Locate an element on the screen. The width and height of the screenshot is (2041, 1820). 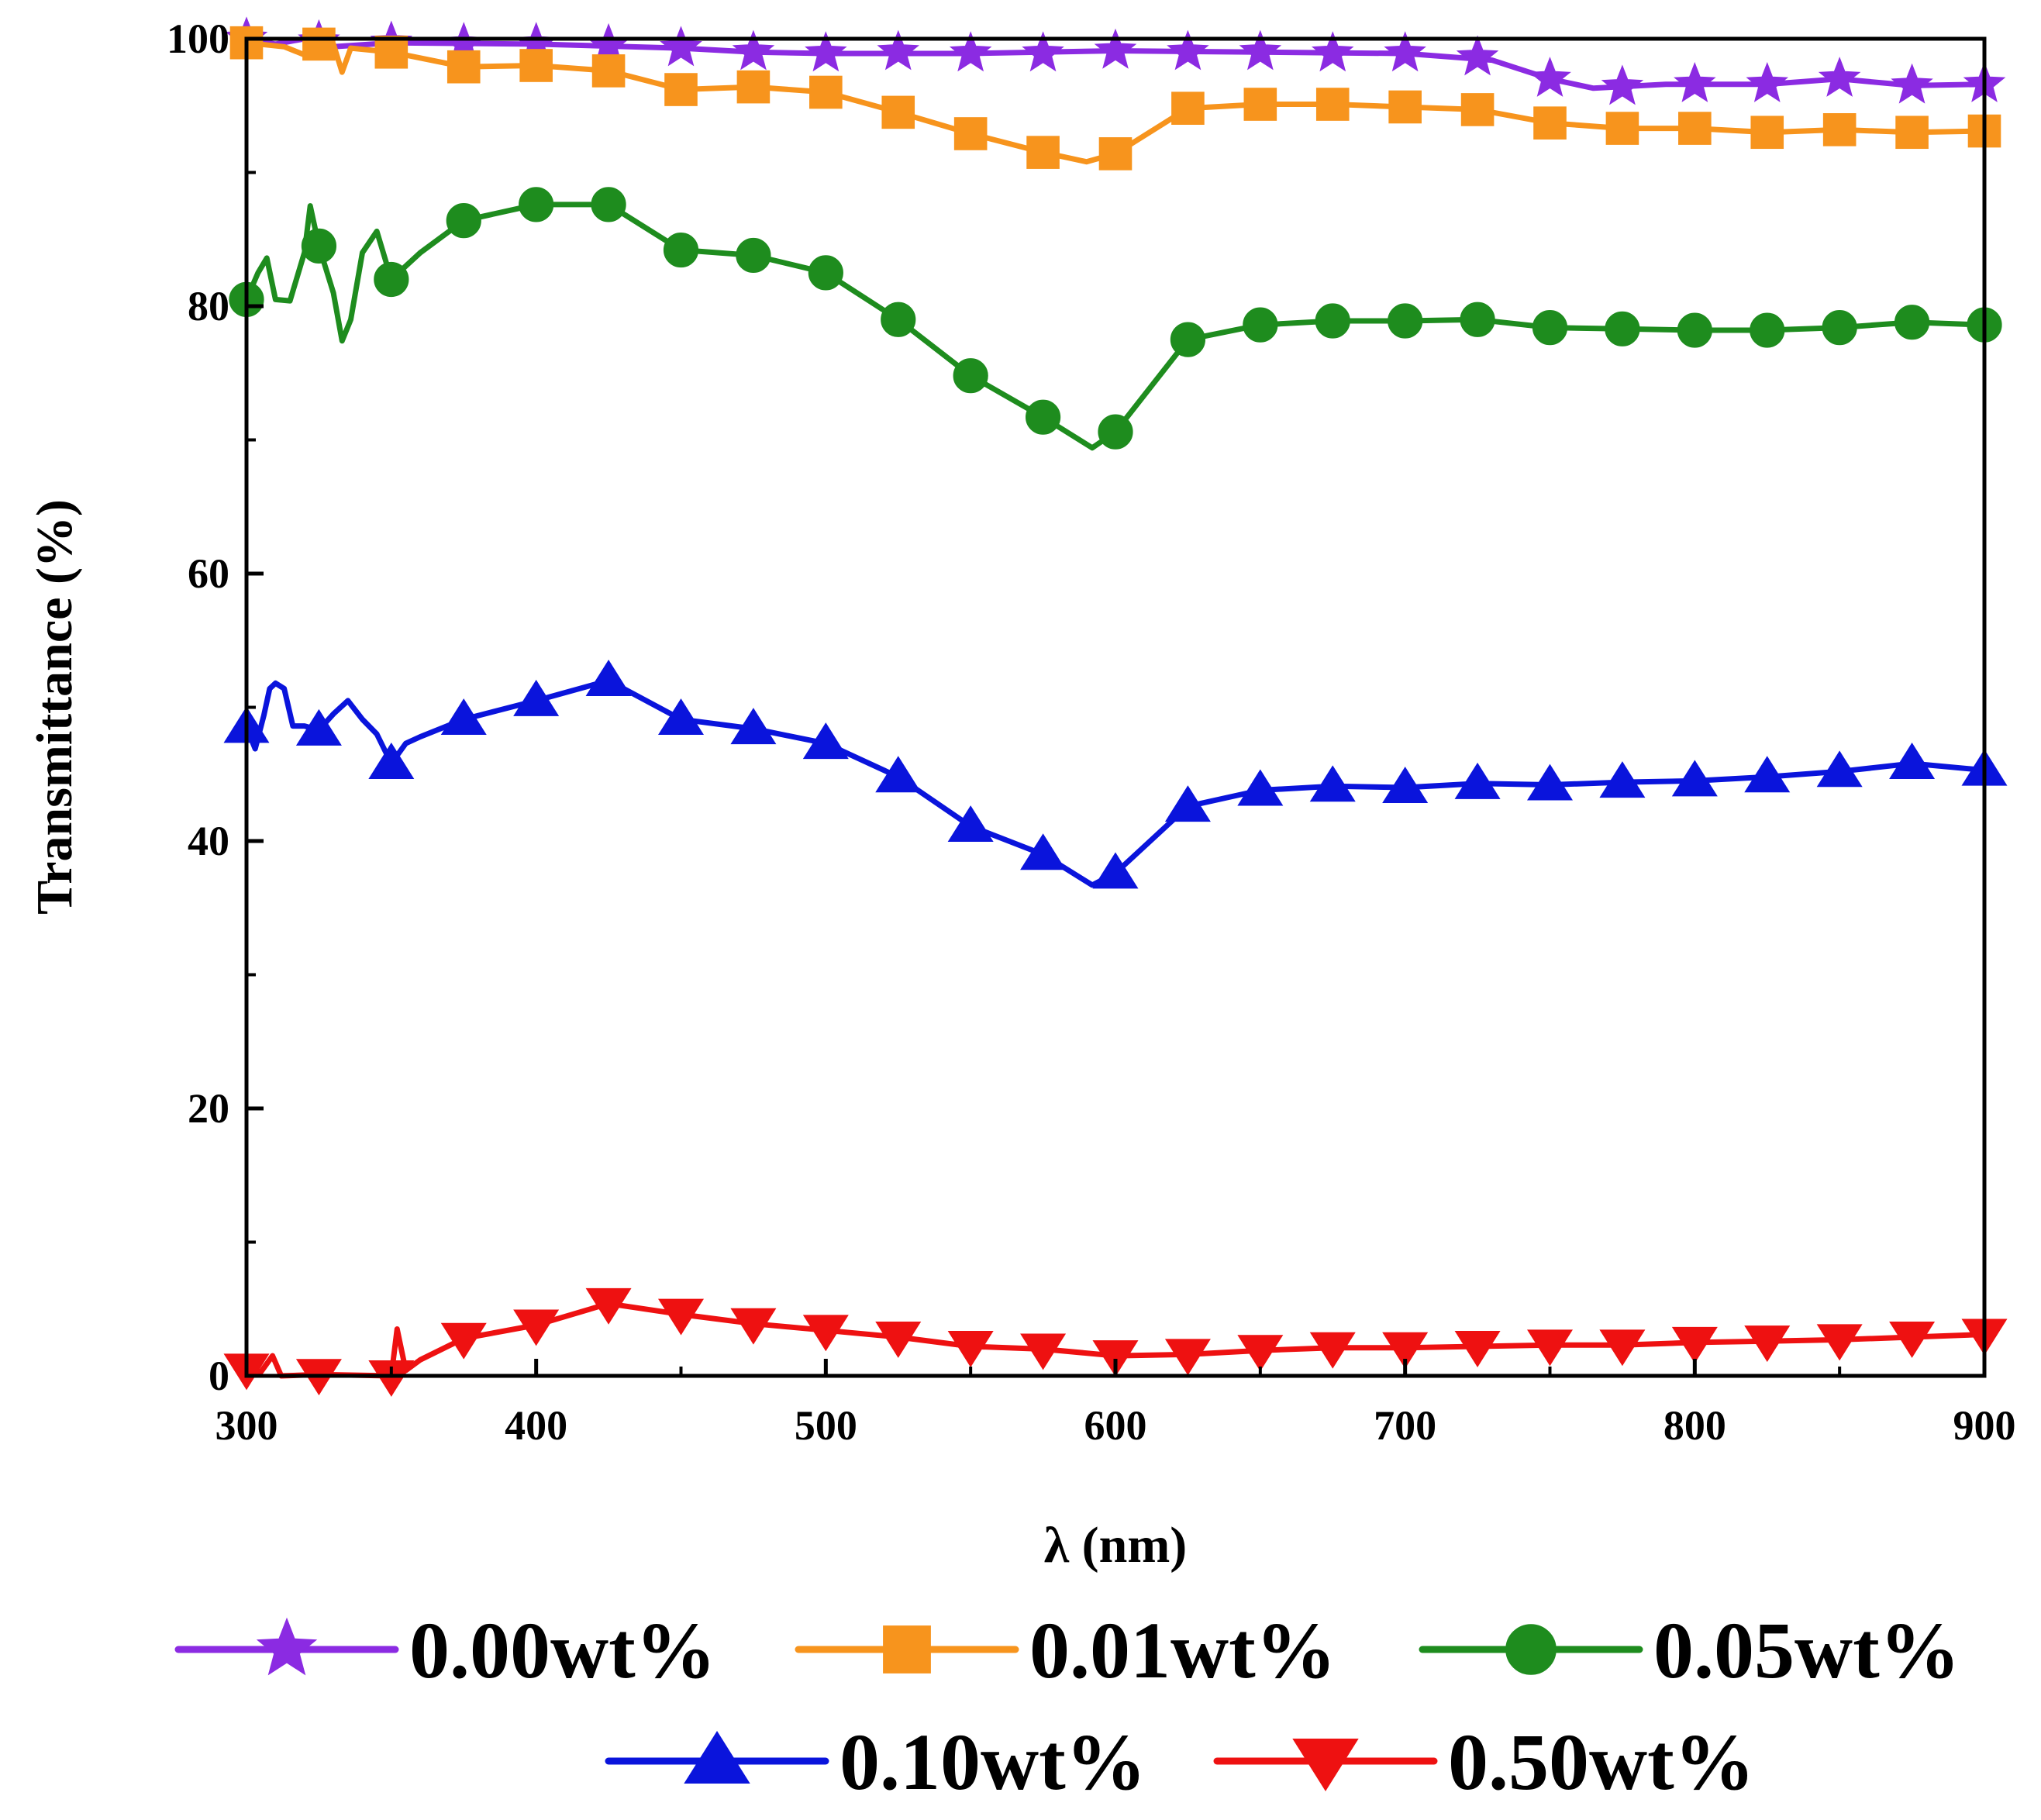
y-tick-label: 100 is located at coordinates (198, 39).